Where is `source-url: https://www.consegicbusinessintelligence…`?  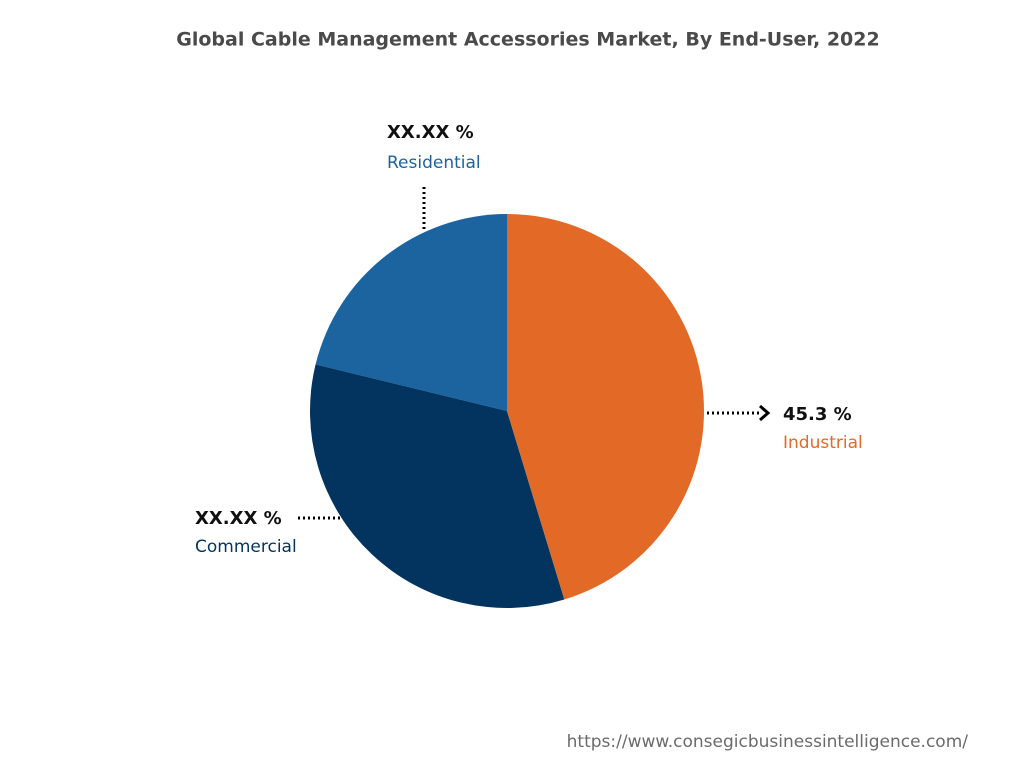 source-url: https://www.consegicbusinessintelligence… is located at coordinates (768, 742).